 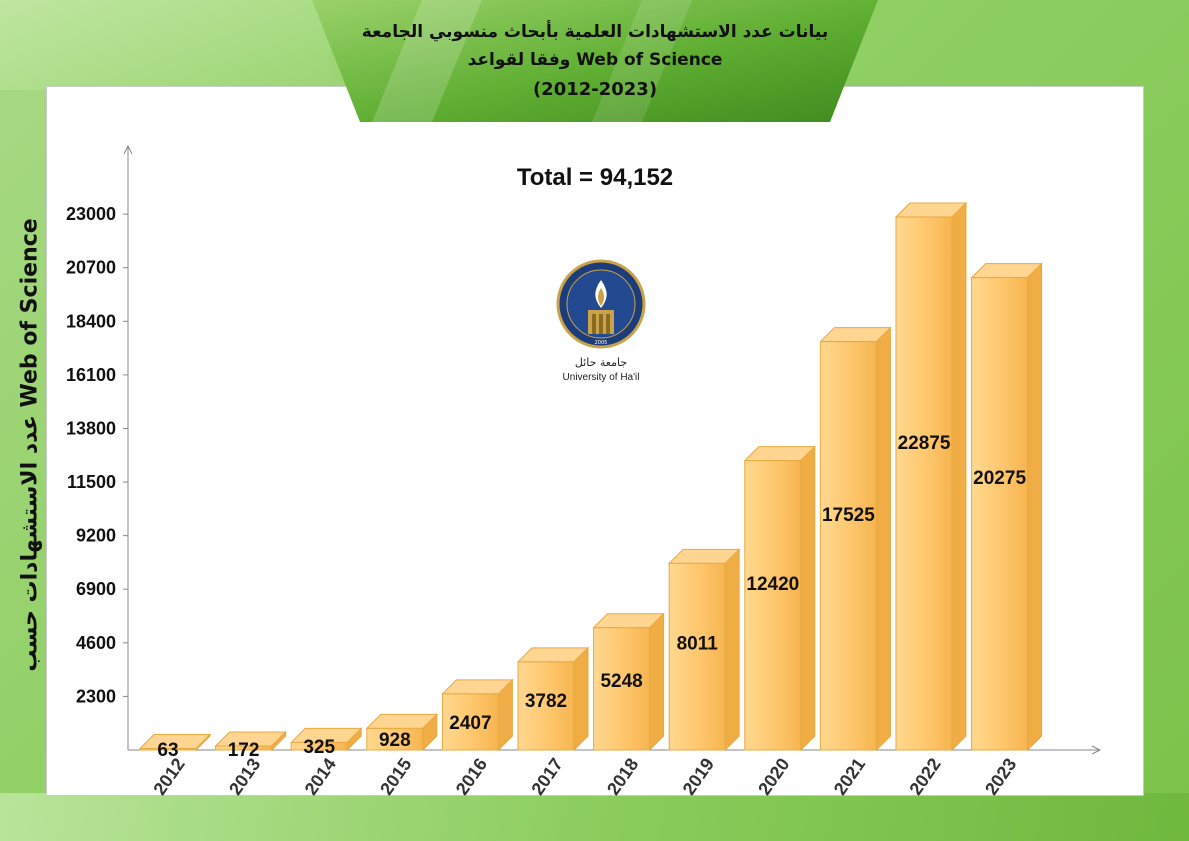 I want to click on y-tick-label: 6900, so click(x=96, y=589).